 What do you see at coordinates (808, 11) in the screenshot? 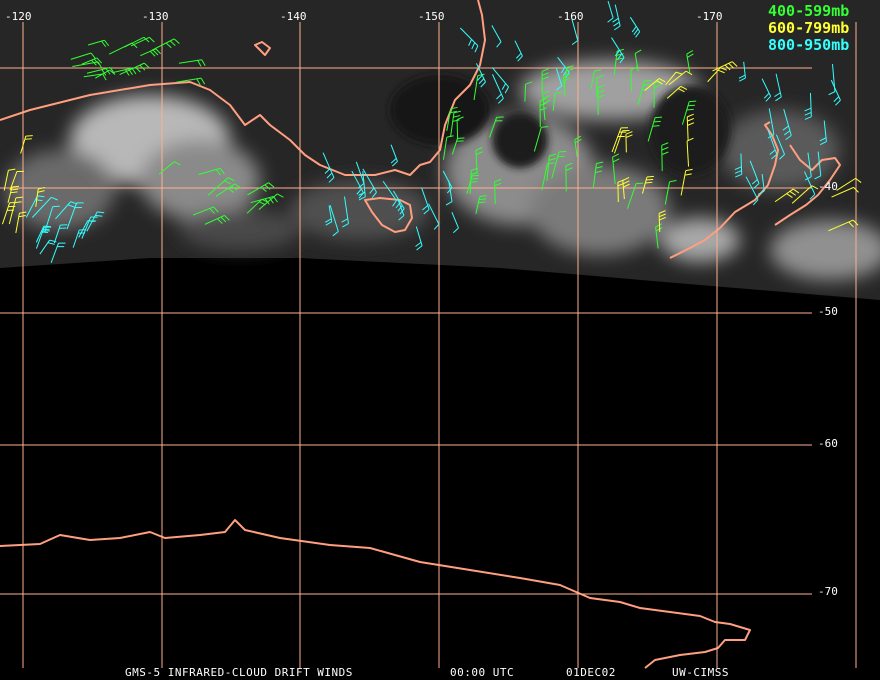
I see `legend-item-high: 400-599mb` at bounding box center [808, 11].